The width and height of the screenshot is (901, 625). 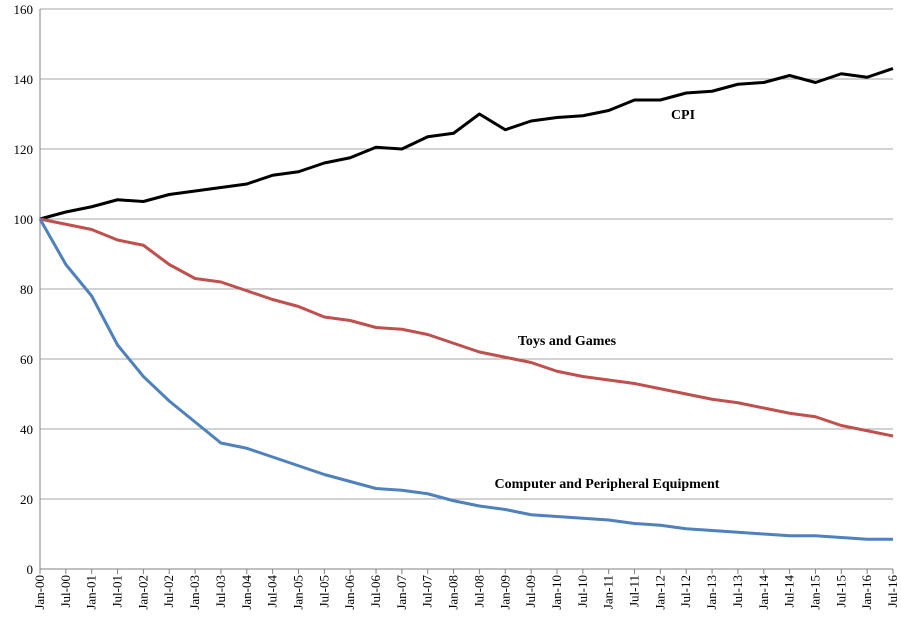 What do you see at coordinates (272, 591) in the screenshot?
I see `x-tick-label: Jul-04` at bounding box center [272, 591].